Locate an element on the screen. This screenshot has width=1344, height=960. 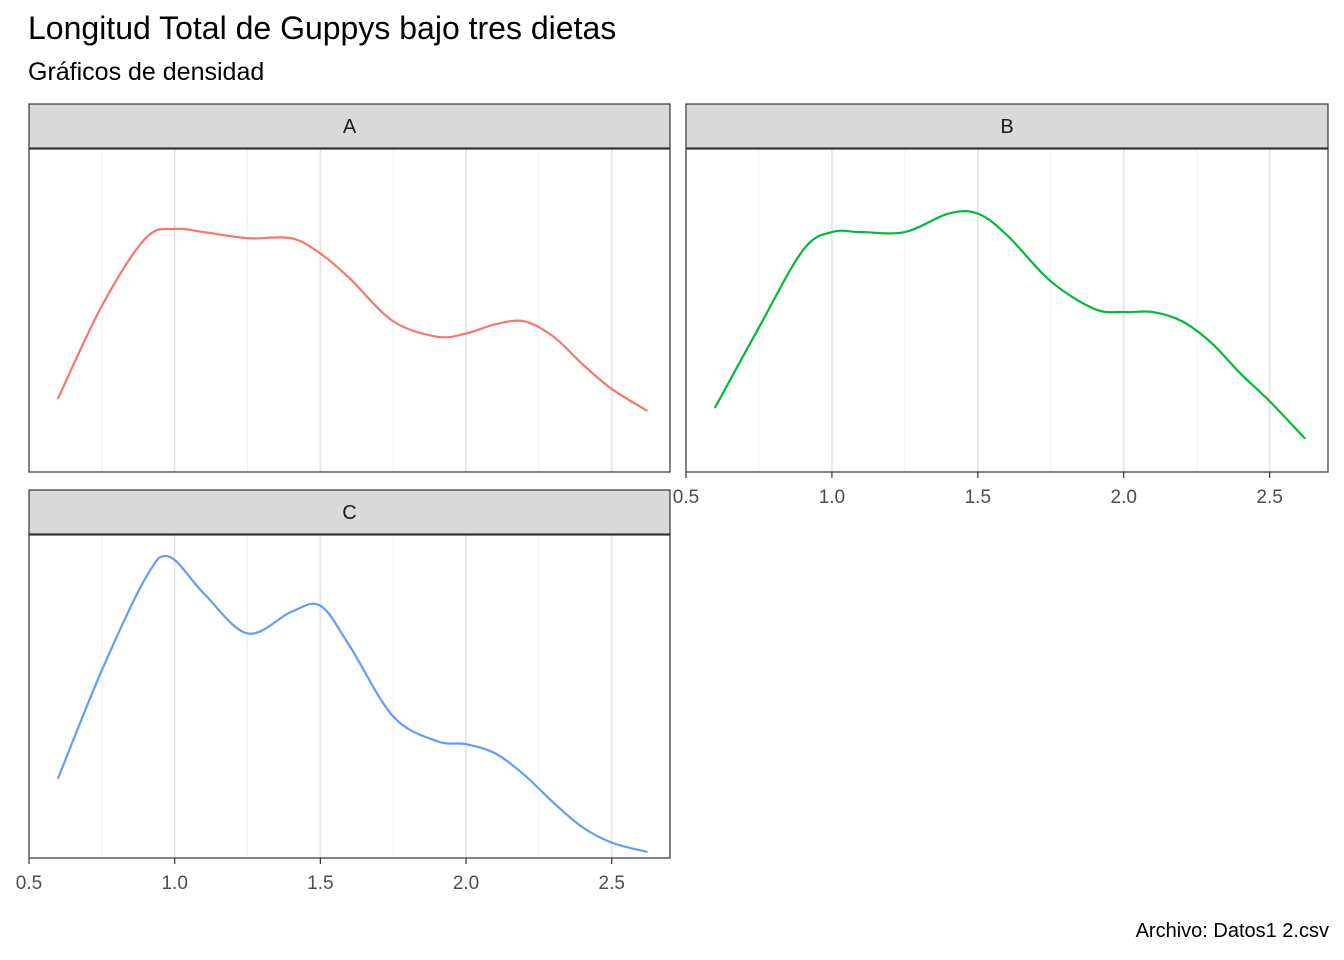
facet-strip-b is located at coordinates (1007, 126).